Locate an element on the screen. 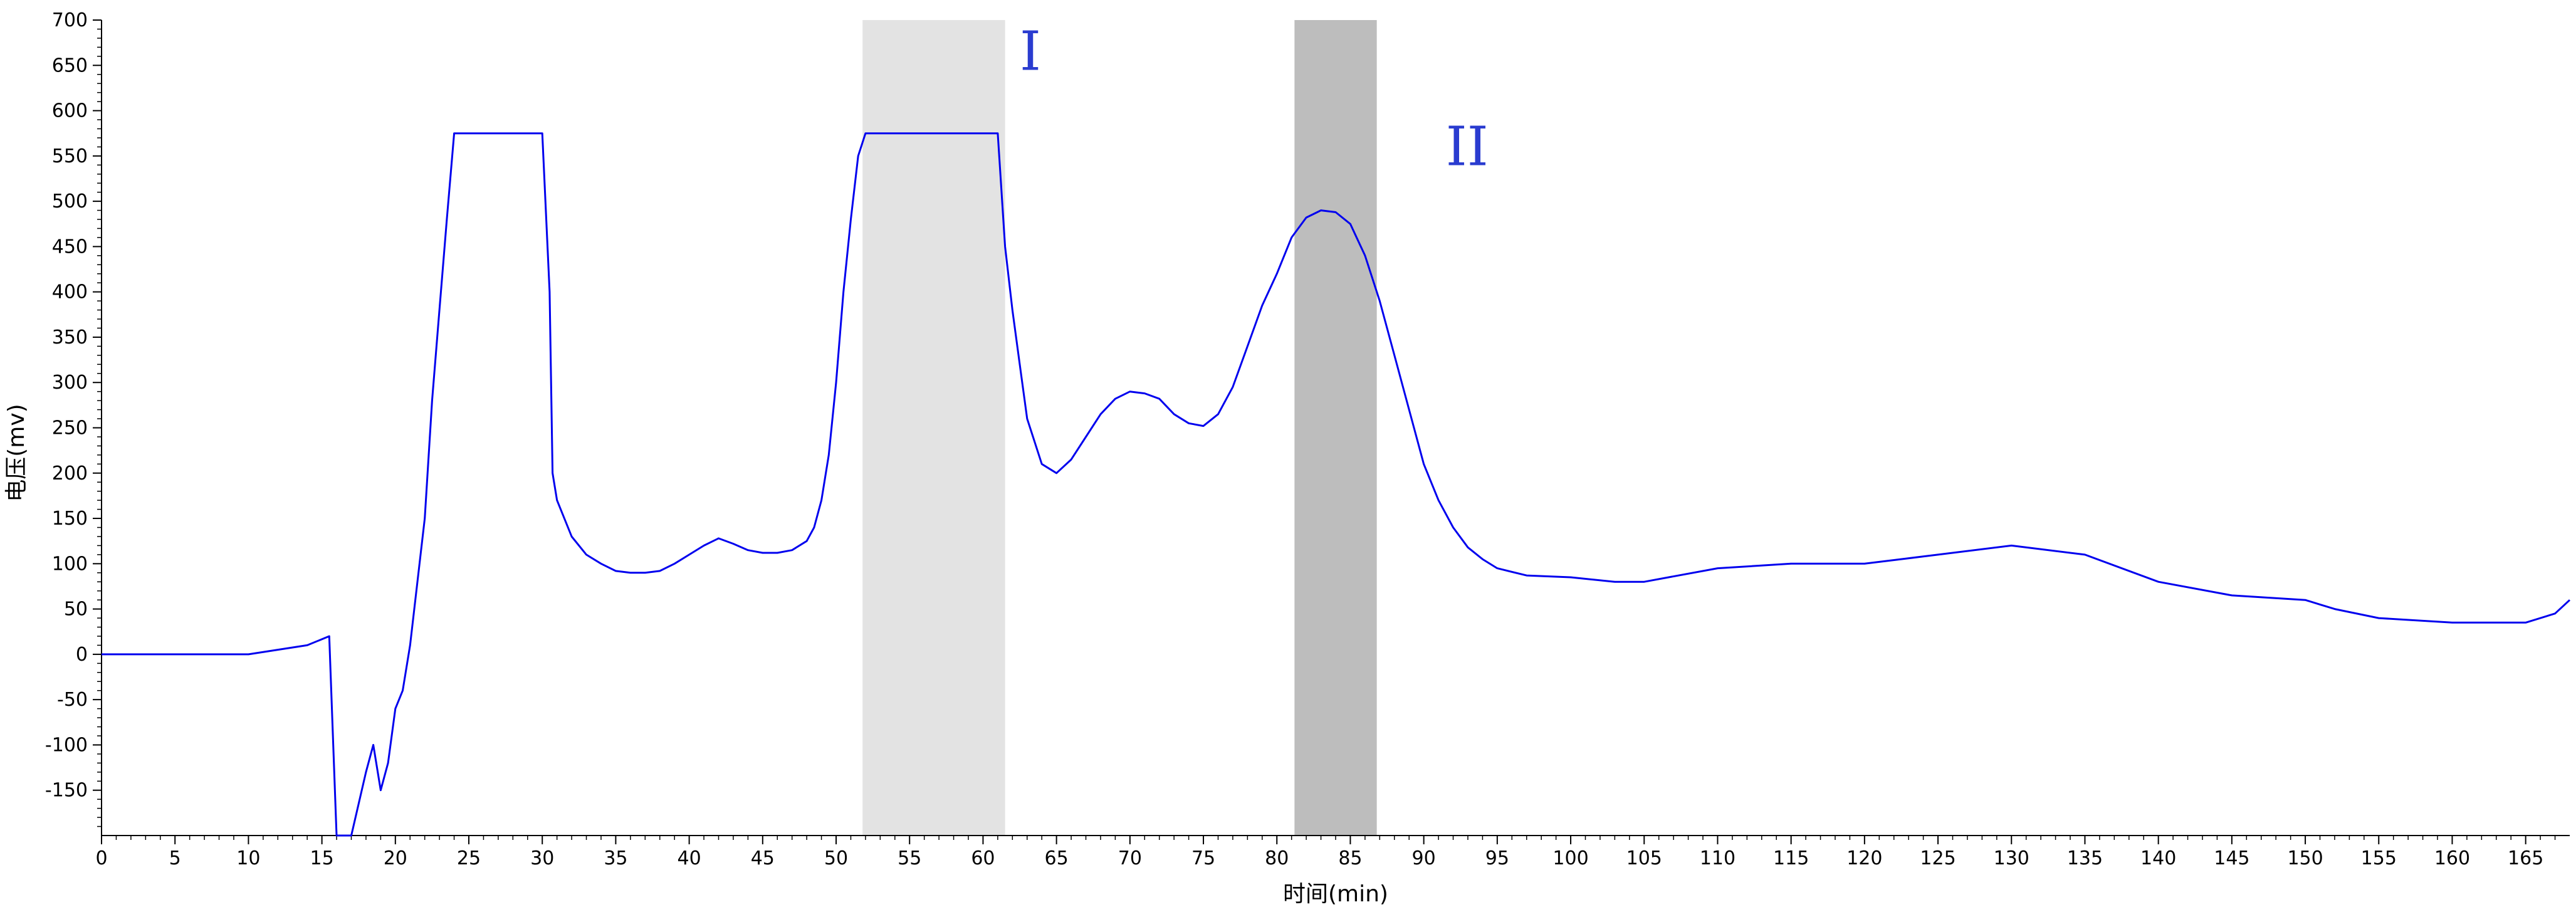  x-tick-label: 105 is located at coordinates (1644, 858).